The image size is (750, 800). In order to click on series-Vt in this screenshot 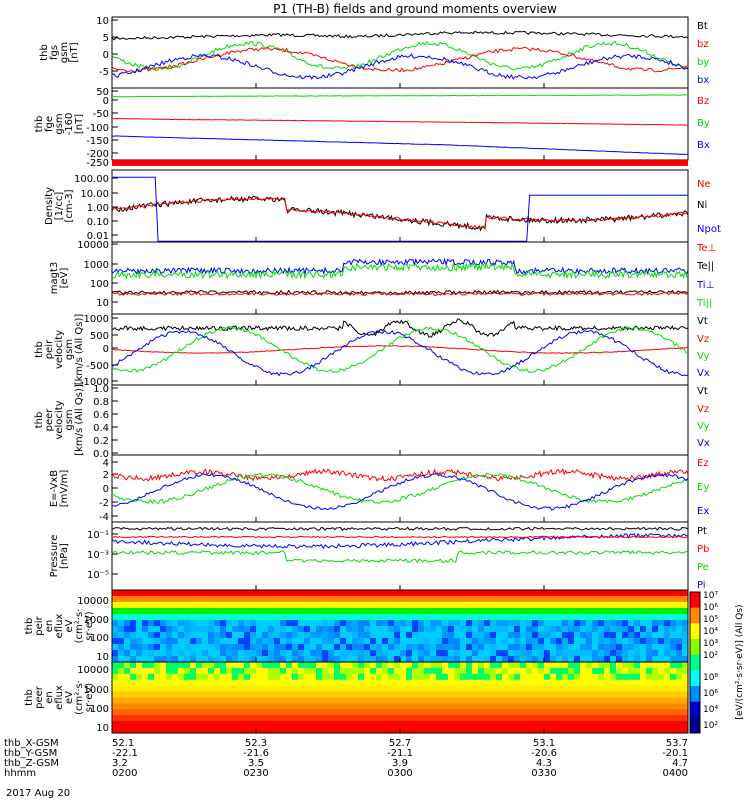, I will do `click(400, 328)`.